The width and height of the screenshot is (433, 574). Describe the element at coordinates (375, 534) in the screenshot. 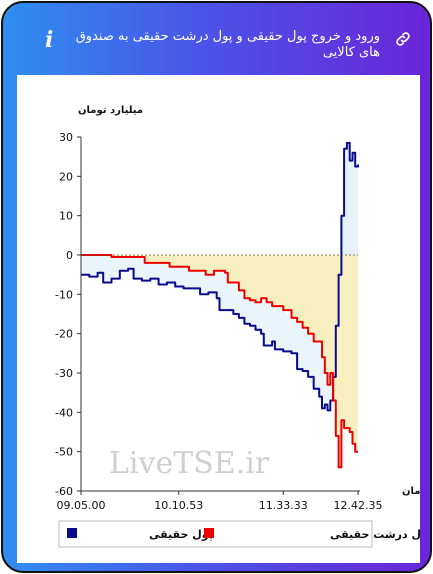

I see `legend-label: پول درشت حقیقی` at that location.